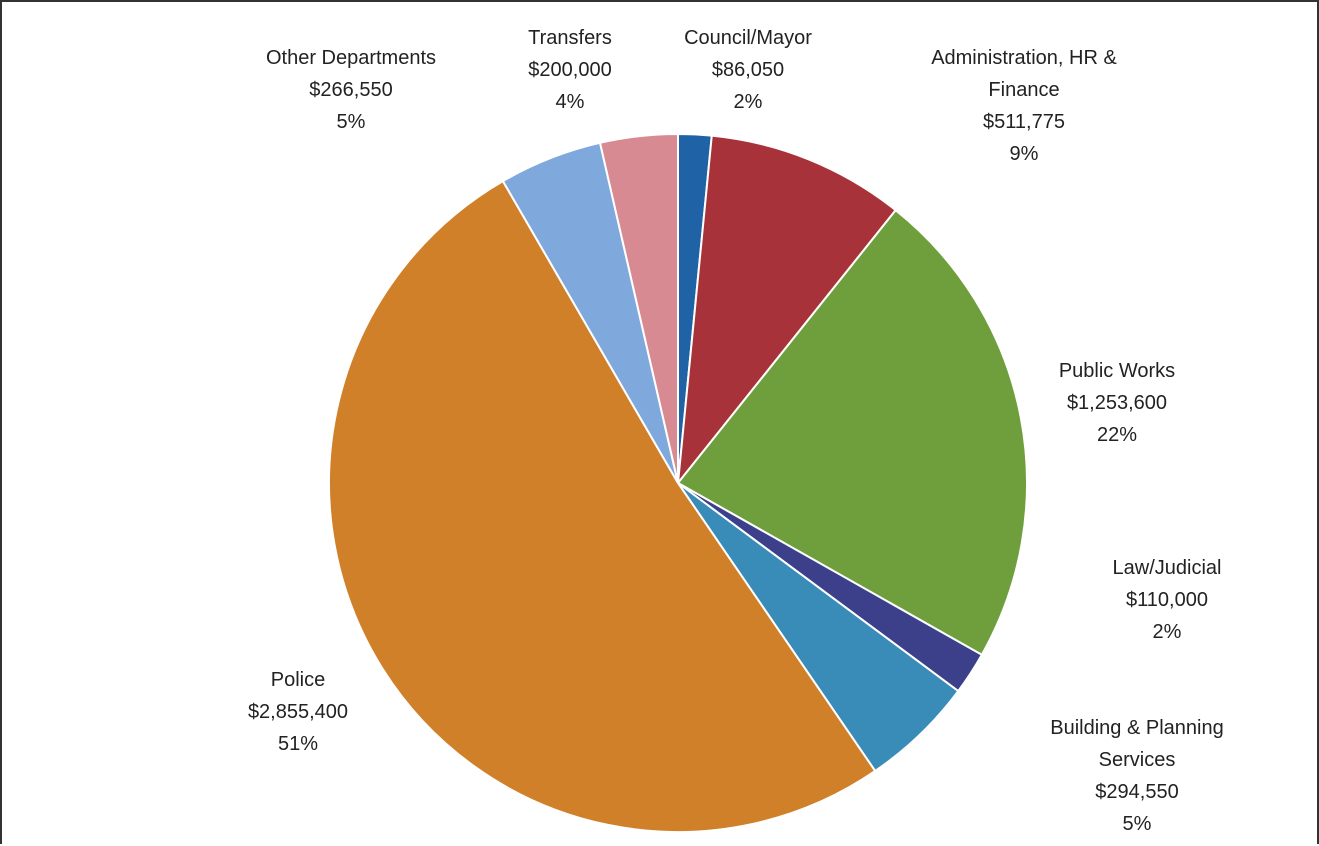 This screenshot has width=1319, height=846. Describe the element at coordinates (1136, 792) in the screenshot. I see `slice-label-value: $294,550` at that location.